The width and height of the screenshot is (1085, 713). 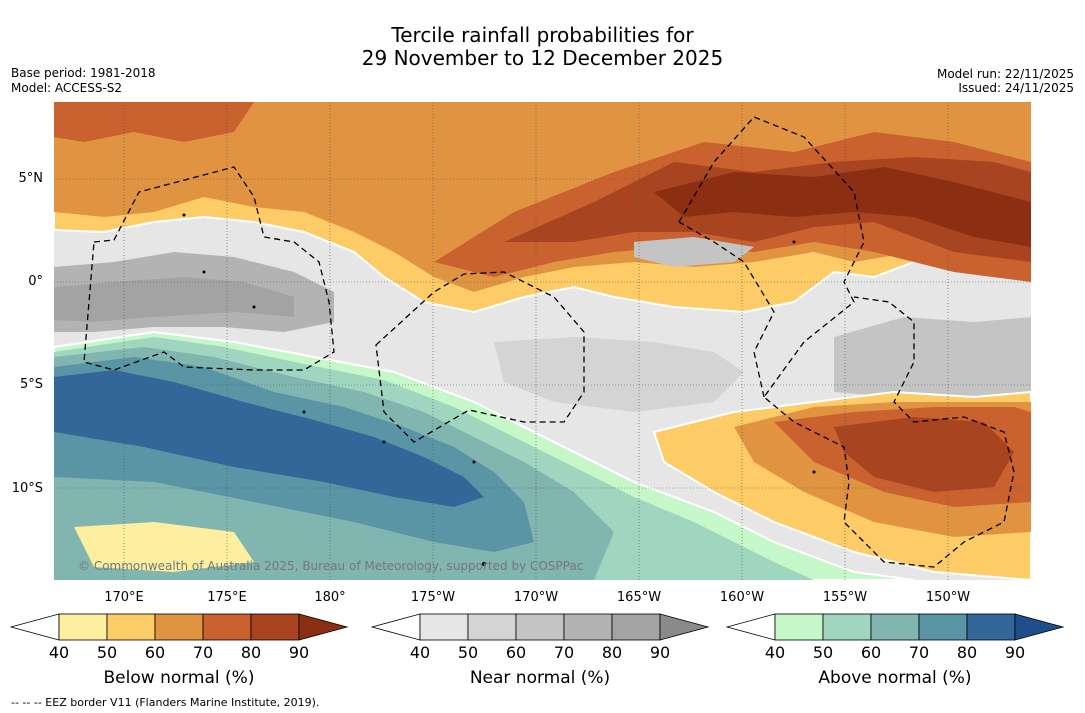 What do you see at coordinates (895, 678) in the screenshot?
I see `colorbar-above-normal-title: Above normal (%)` at bounding box center [895, 678].